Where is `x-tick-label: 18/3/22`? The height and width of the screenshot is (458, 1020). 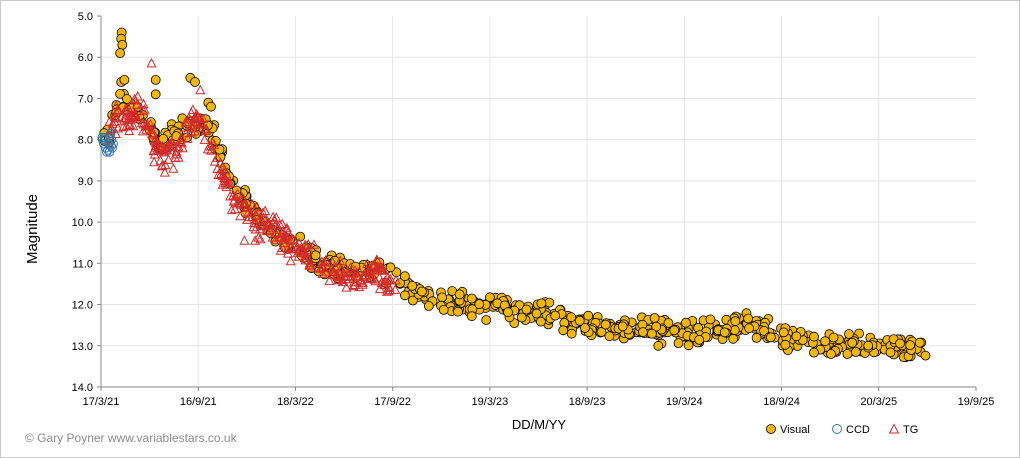
x-tick-label: 18/3/22 is located at coordinates (295, 402).